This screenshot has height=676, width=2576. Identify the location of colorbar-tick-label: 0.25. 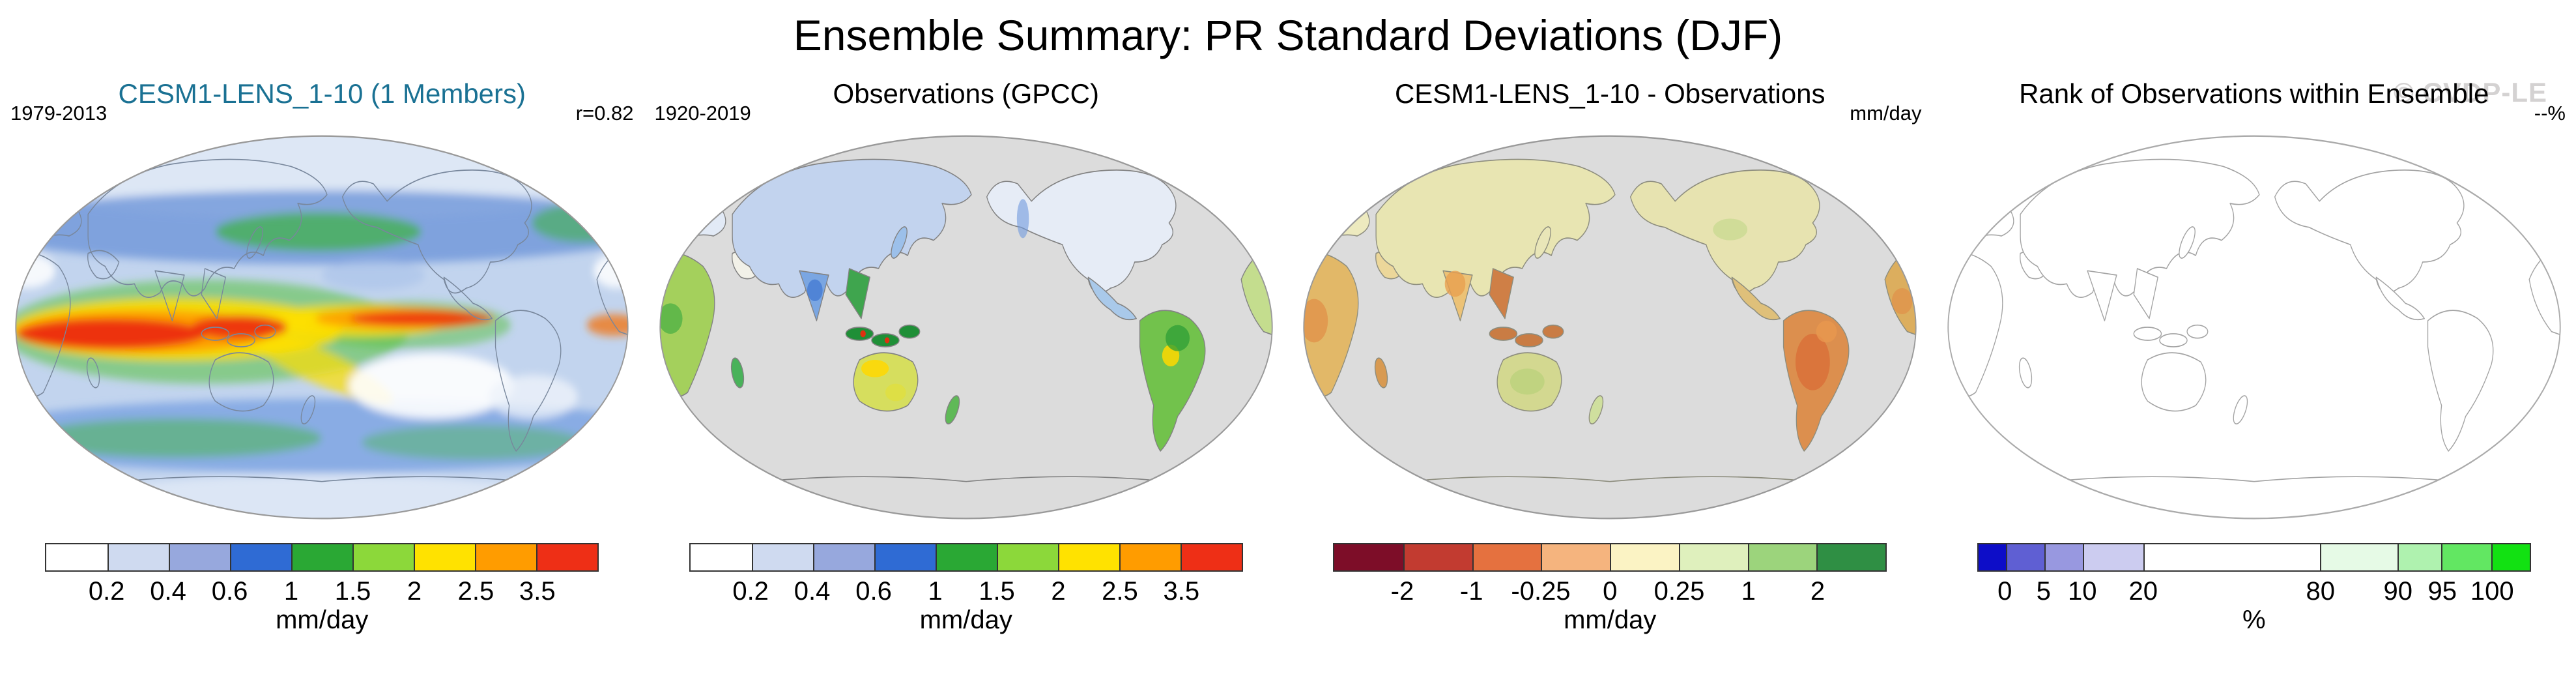
(1679, 591).